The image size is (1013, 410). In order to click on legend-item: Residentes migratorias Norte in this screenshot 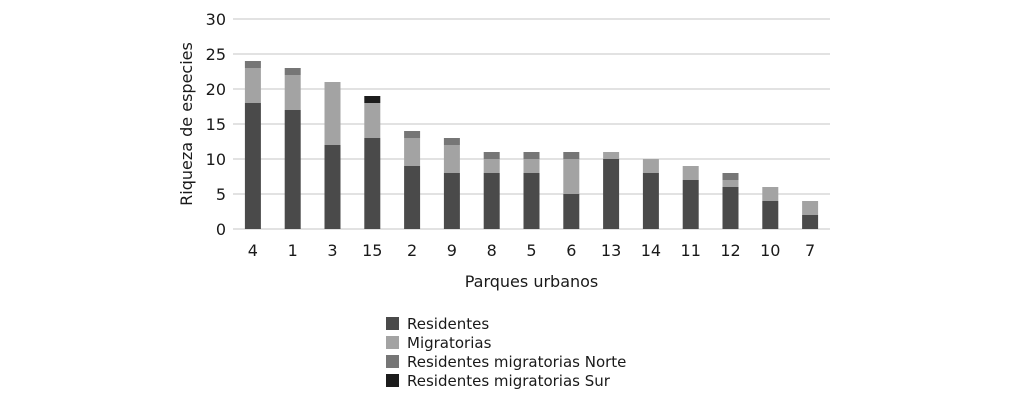, I will do `click(506, 361)`.